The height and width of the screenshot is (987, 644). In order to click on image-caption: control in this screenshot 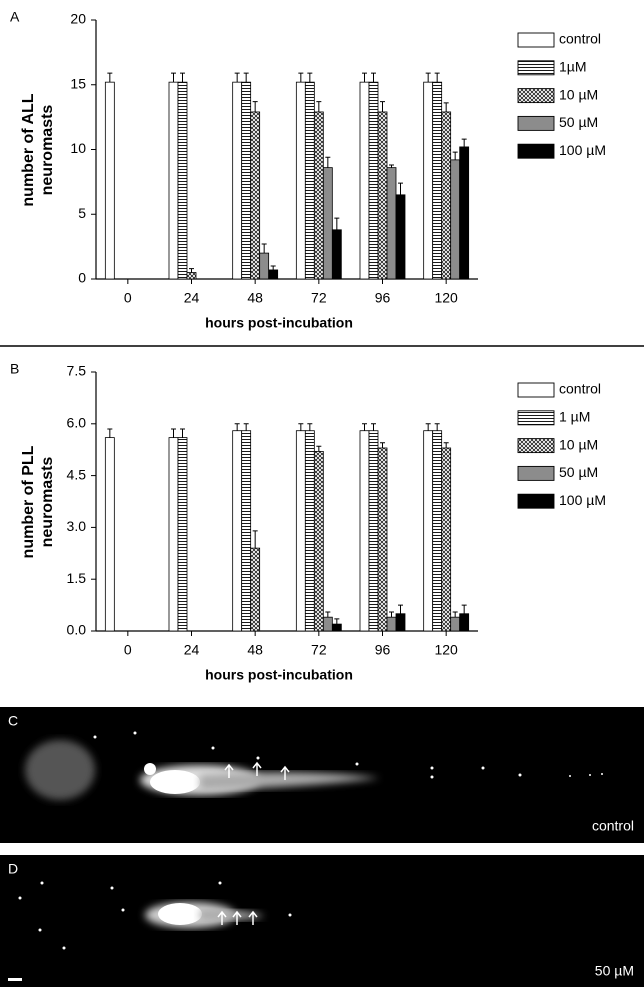, I will do `click(613, 826)`.